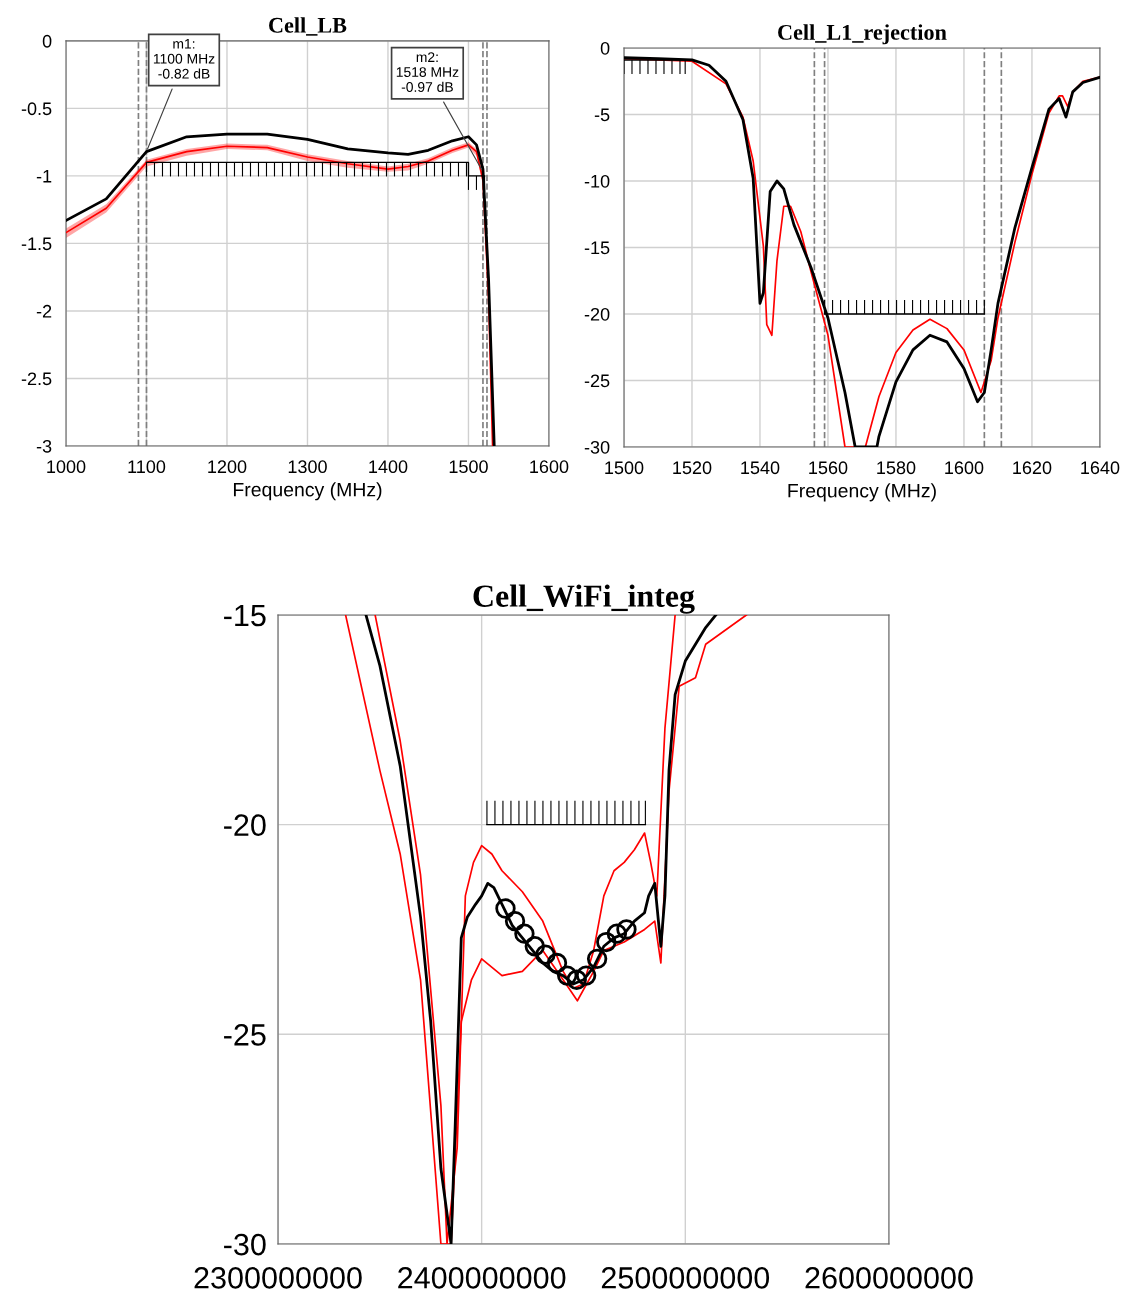  Describe the element at coordinates (862, 34) in the screenshot. I see `chart-title: Cell_L1_rejection` at that location.